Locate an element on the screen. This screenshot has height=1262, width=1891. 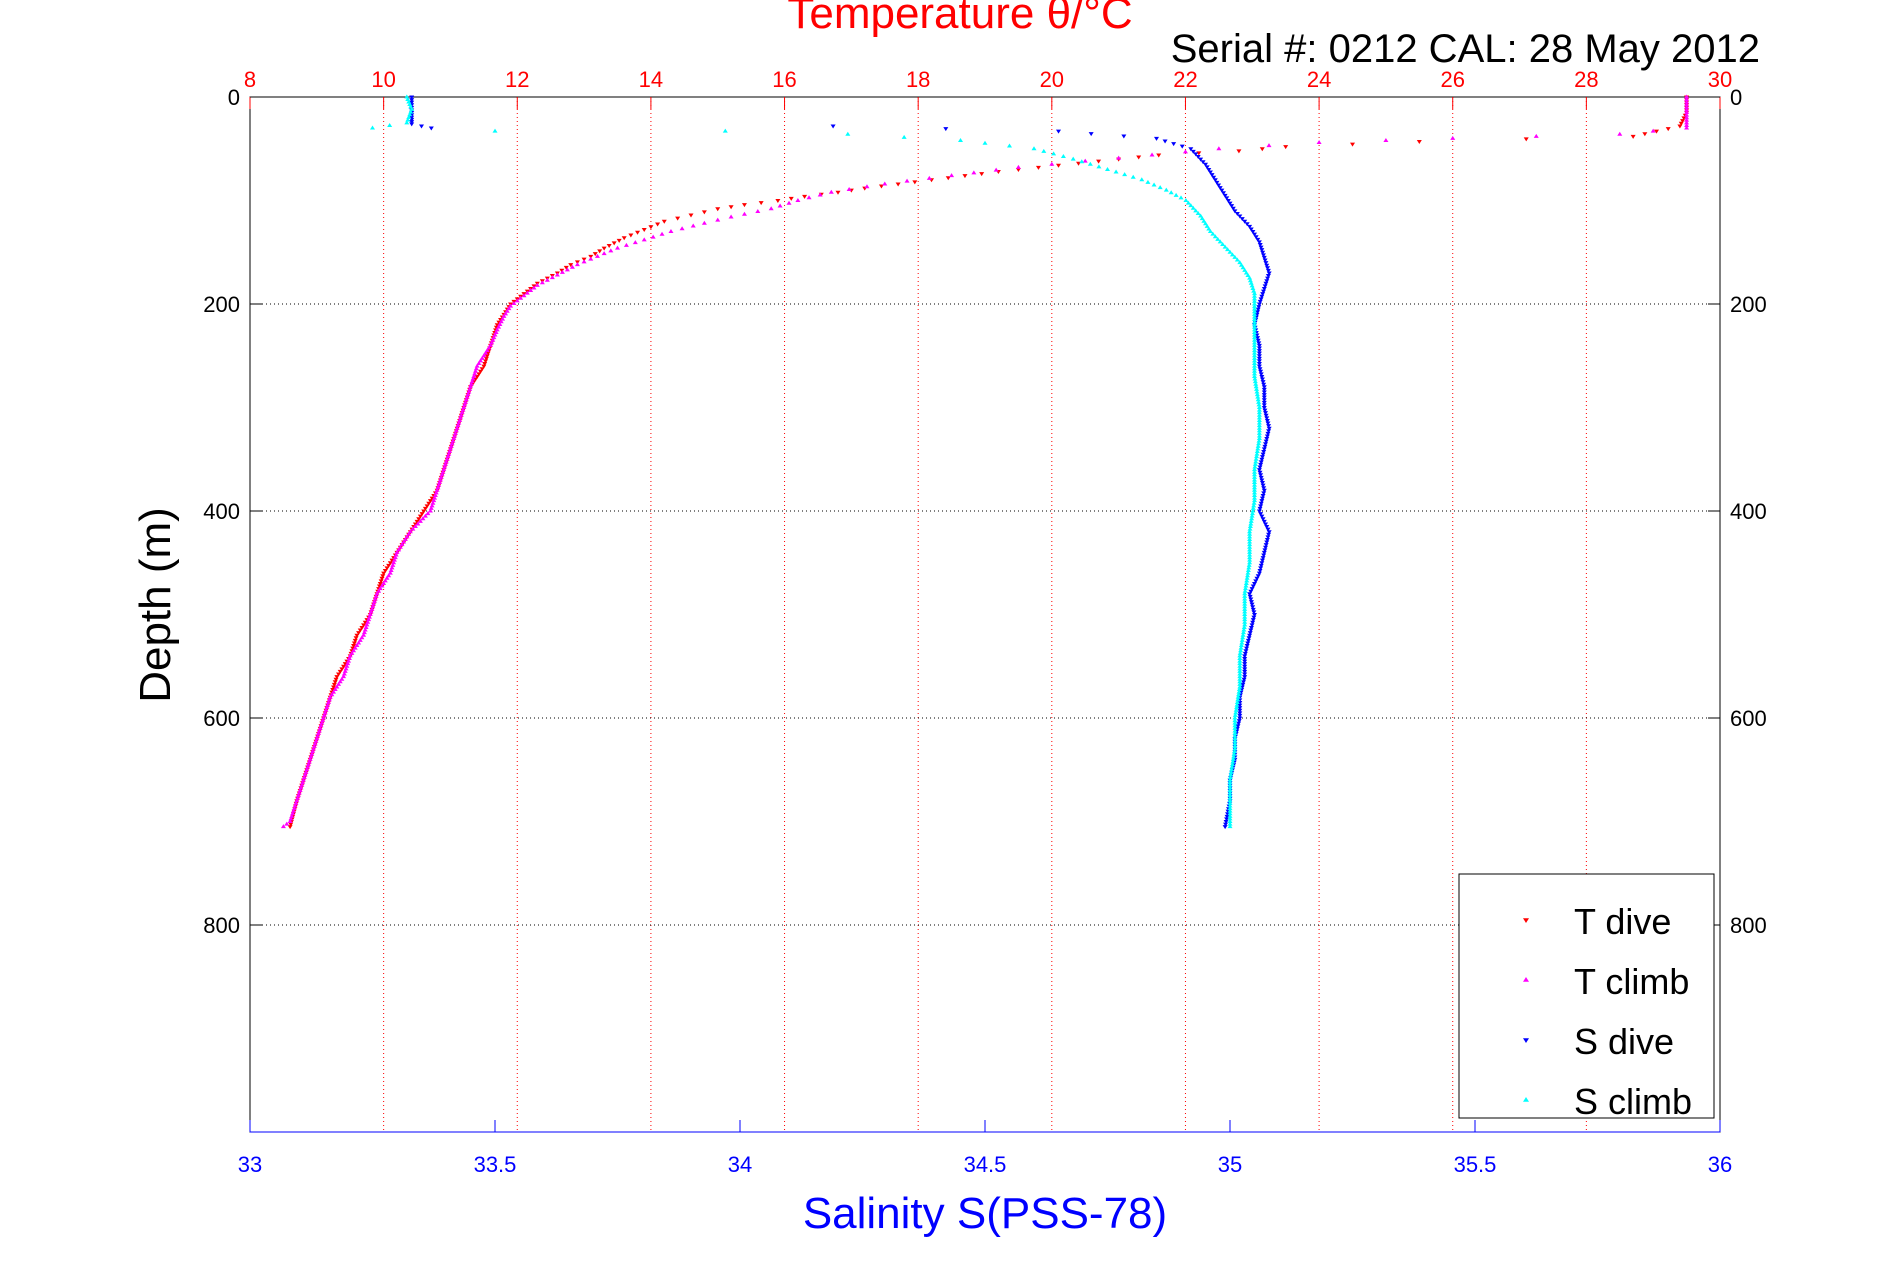
depth-tick-label-left: 800 is located at coordinates (221, 925).